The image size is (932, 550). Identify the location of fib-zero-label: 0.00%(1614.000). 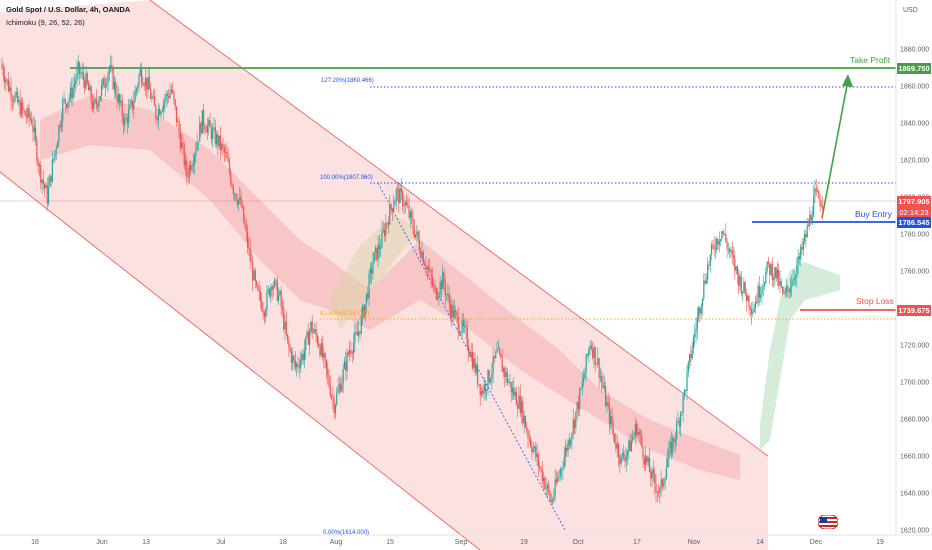
(346, 533).